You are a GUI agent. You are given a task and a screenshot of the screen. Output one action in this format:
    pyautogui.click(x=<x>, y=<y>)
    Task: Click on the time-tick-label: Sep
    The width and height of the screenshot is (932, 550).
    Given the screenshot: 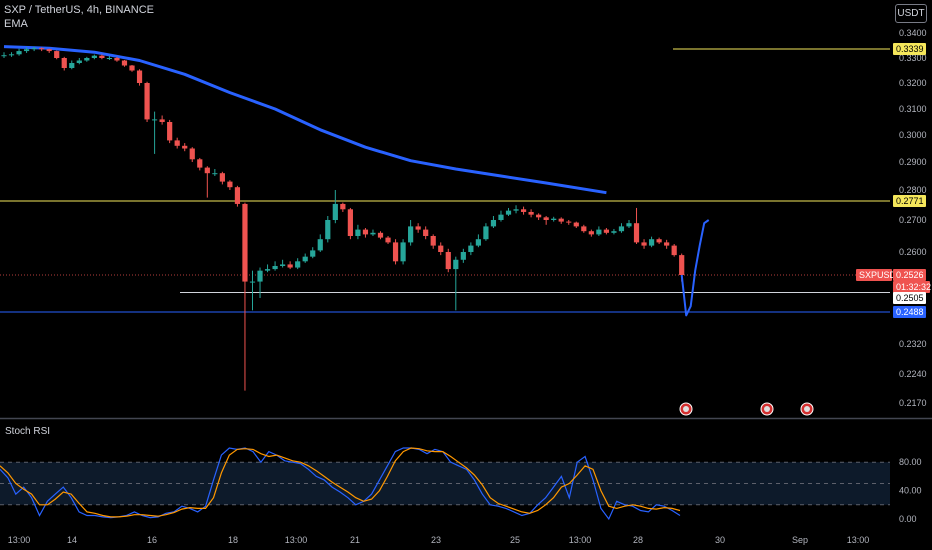 What is the action you would take?
    pyautogui.click(x=800, y=540)
    